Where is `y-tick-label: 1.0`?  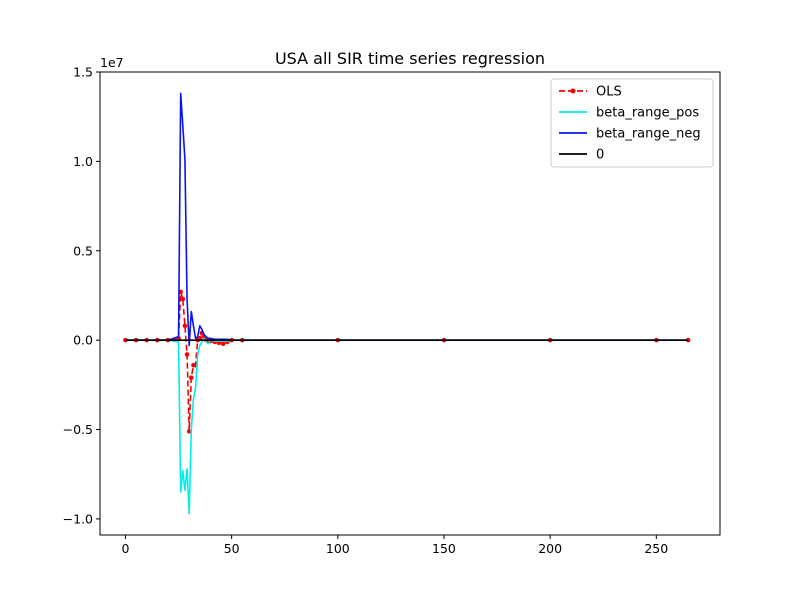
y-tick-label: 1.0 is located at coordinates (83, 161).